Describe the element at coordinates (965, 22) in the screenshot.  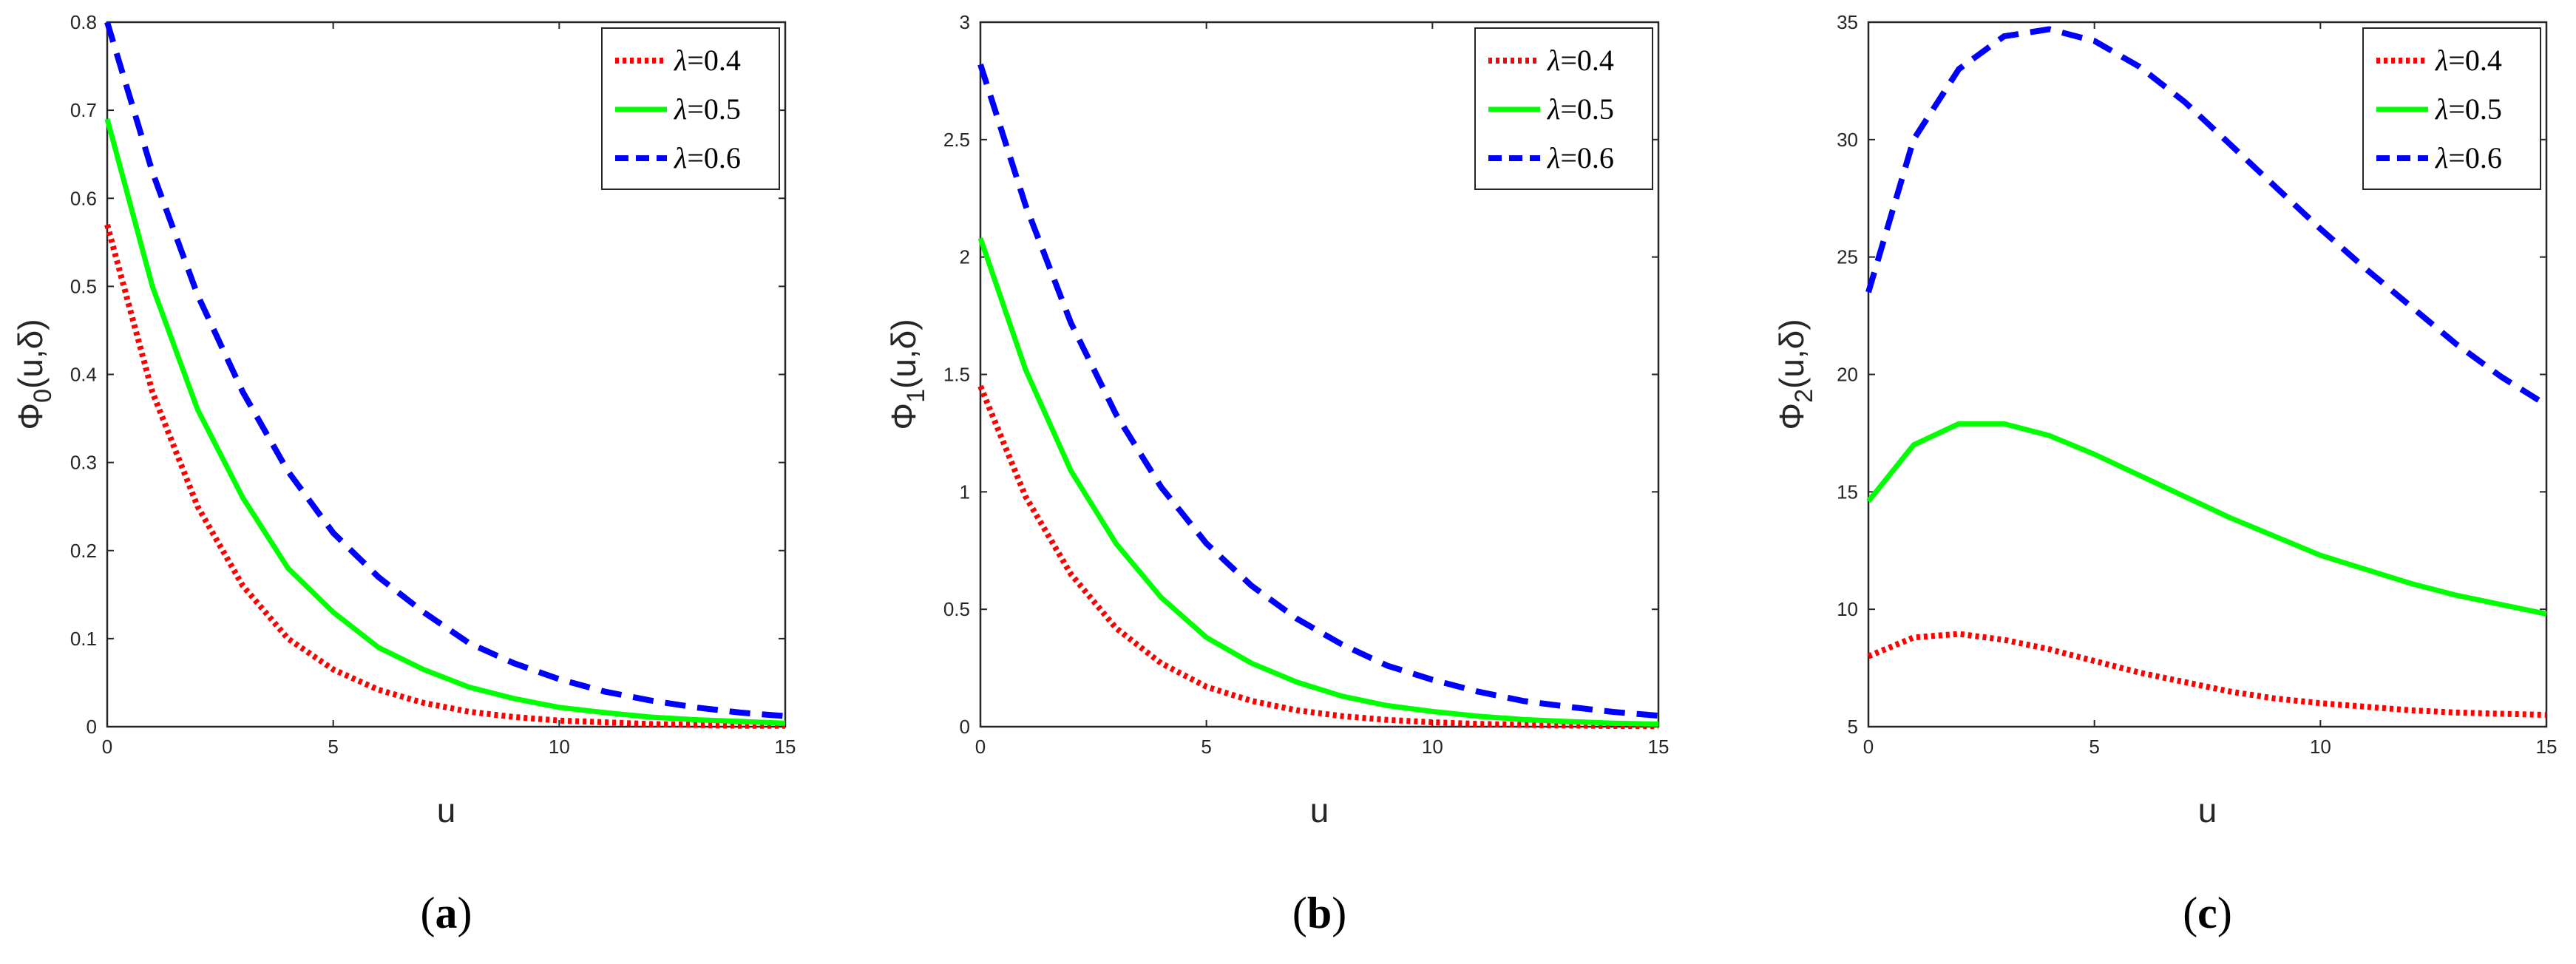
I see `y-tick-label: 3` at that location.